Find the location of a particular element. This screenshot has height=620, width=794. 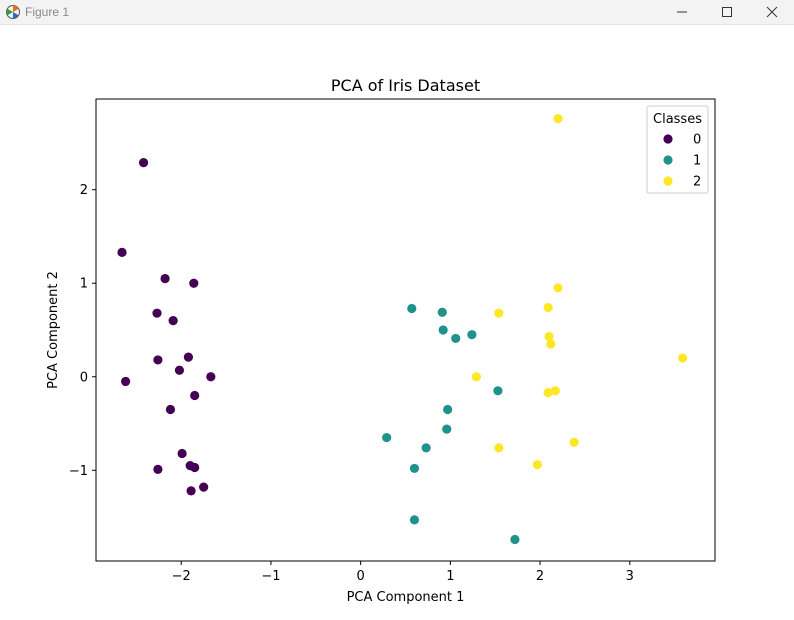

maximize-button is located at coordinates (727, 12).